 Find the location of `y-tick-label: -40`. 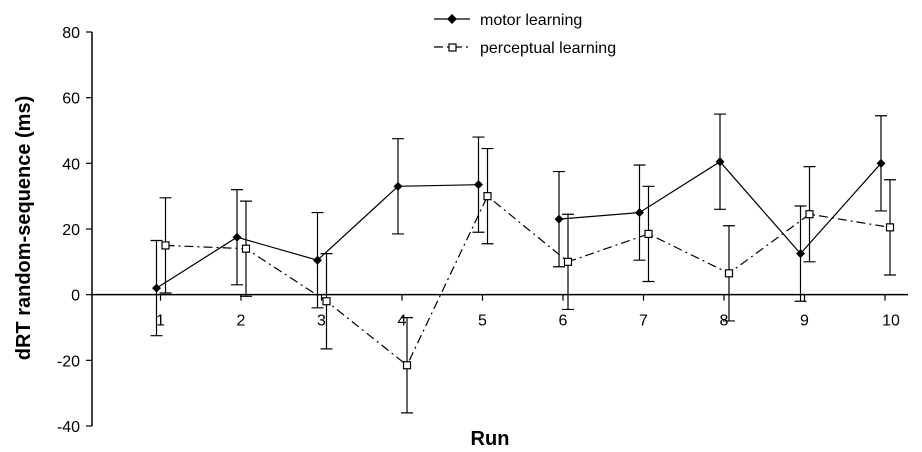

y-tick-label: -40 is located at coordinates (68, 427).